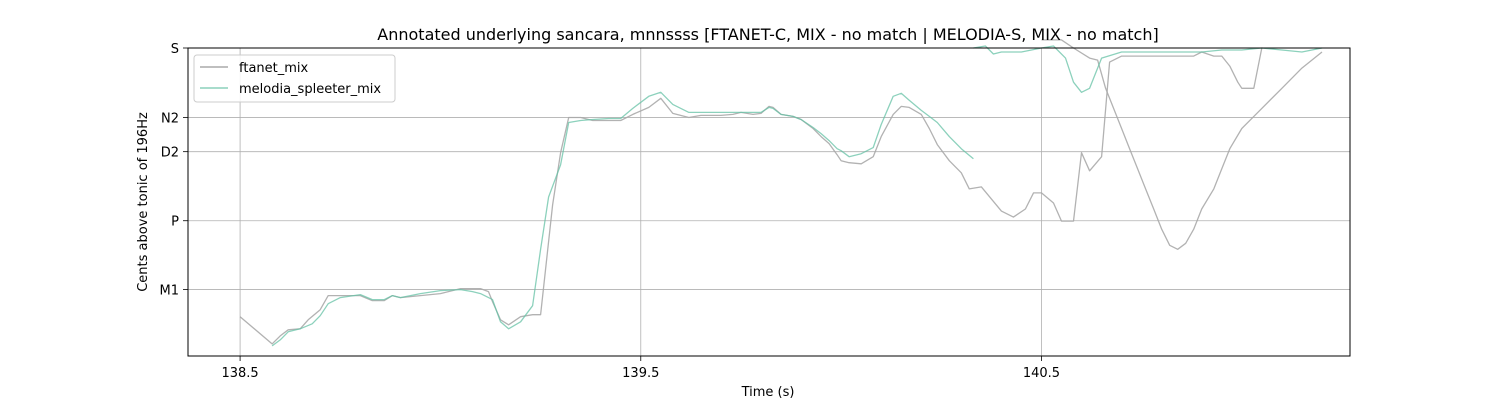 The width and height of the screenshot is (1500, 400). What do you see at coordinates (175, 222) in the screenshot?
I see `y-tick-label: P` at bounding box center [175, 222].